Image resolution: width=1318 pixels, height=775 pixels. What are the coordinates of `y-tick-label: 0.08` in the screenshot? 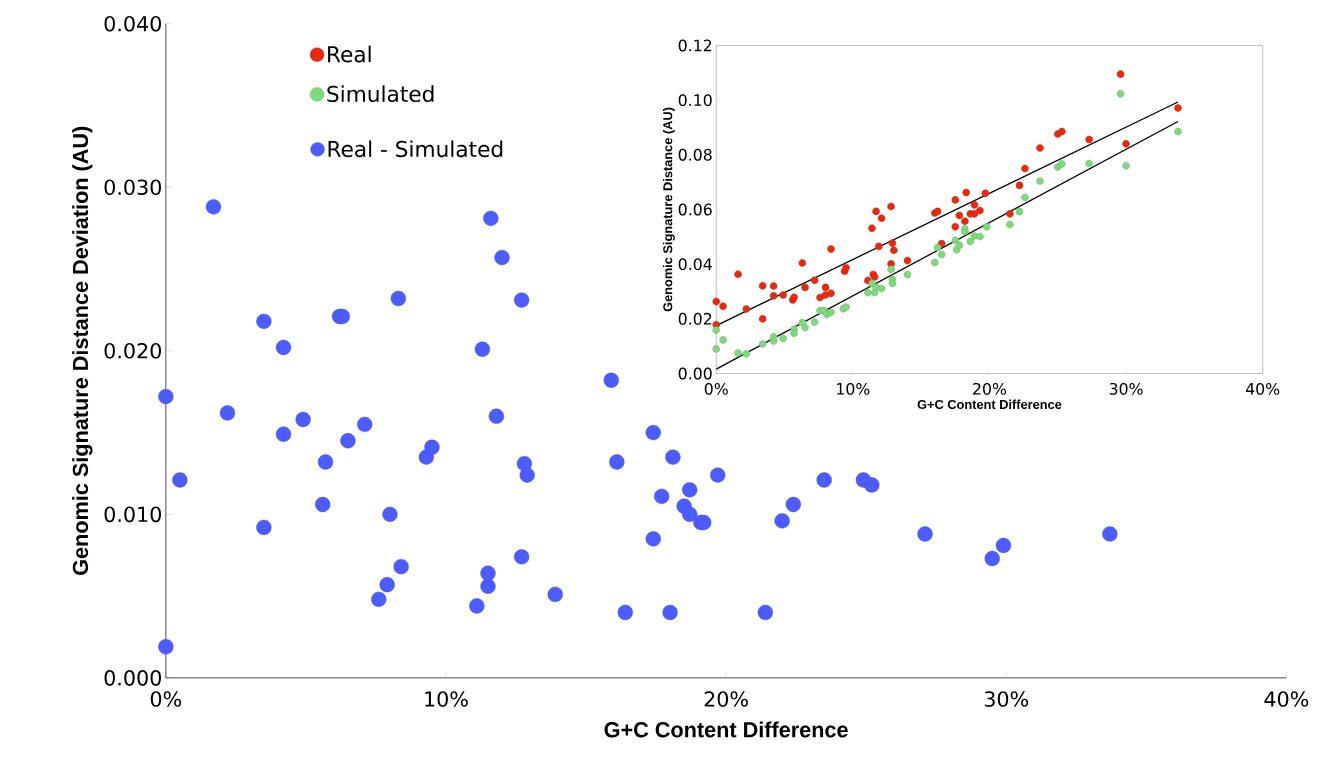 It's located at (695, 155).